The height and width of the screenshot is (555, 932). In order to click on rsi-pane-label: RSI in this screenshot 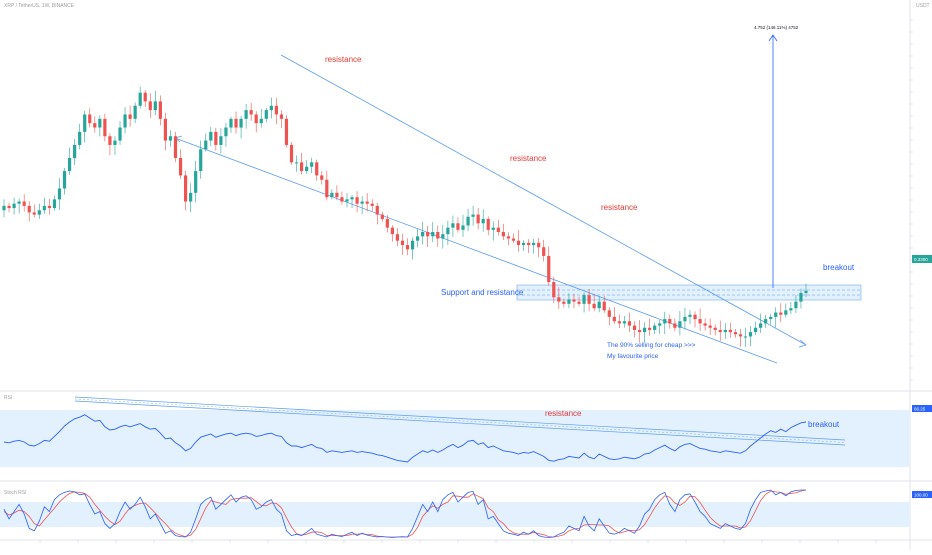, I will do `click(8, 398)`.